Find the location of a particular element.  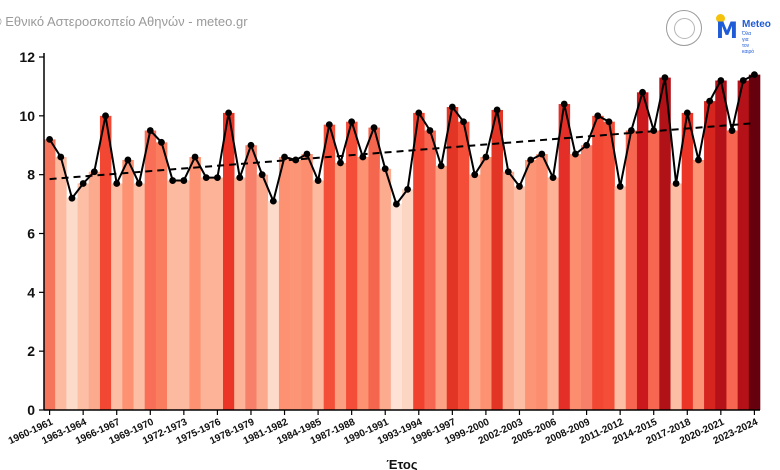

y-tick-label: 0 is located at coordinates (31, 410).